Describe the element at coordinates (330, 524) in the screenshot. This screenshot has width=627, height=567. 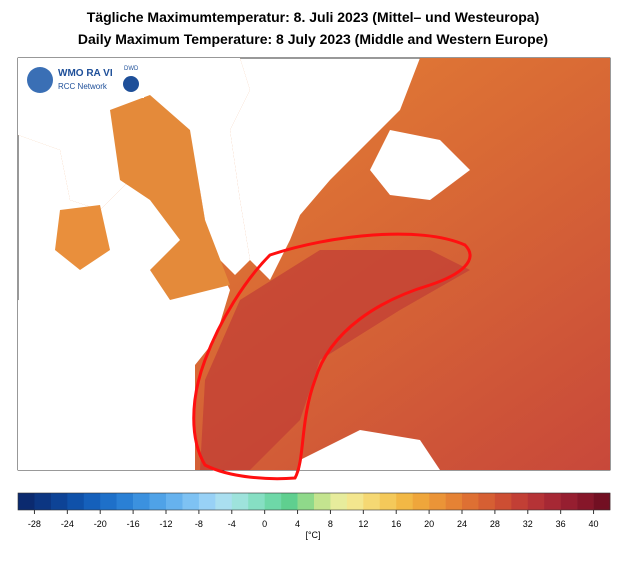
I see `colorbar-tick-label: 8` at that location.